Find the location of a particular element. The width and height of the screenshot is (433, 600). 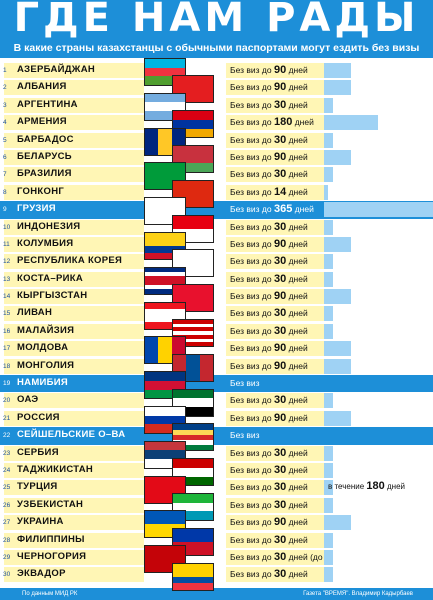

table-row: 7 БРАЗИЛИЯ Без виз до 30 дней is located at coordinates (216, 174).